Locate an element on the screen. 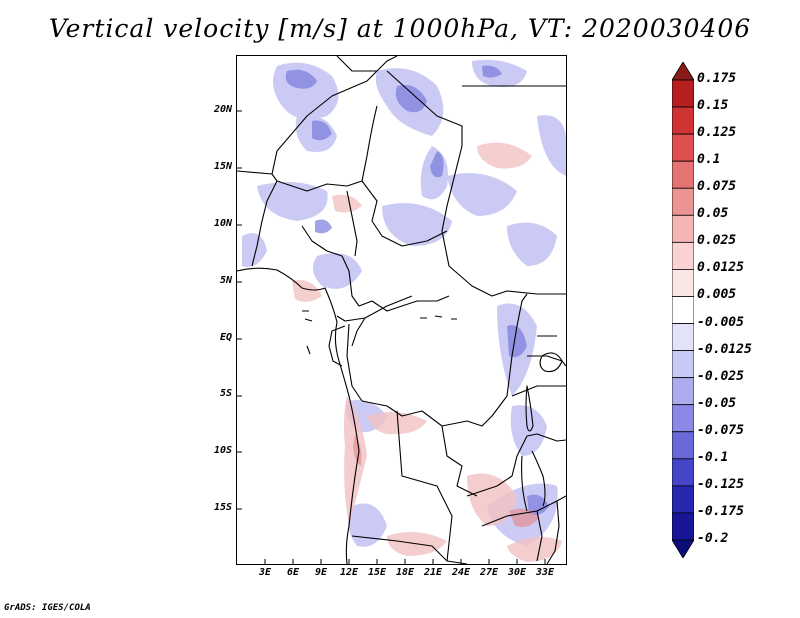  lon-label: 9E is located at coordinates (321, 572).